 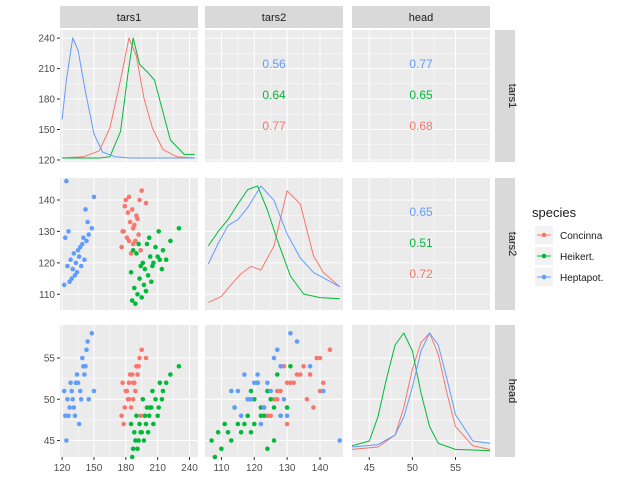 I want to click on density-line-head-Heikert, so click(x=421, y=392).